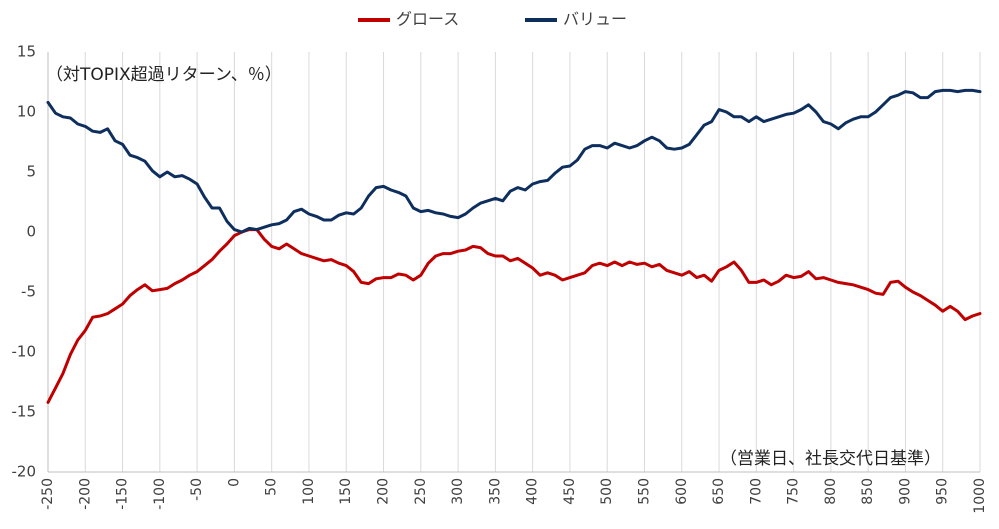 The width and height of the screenshot is (999, 529). I want to click on x-tick-label: 350, so click(495, 491).